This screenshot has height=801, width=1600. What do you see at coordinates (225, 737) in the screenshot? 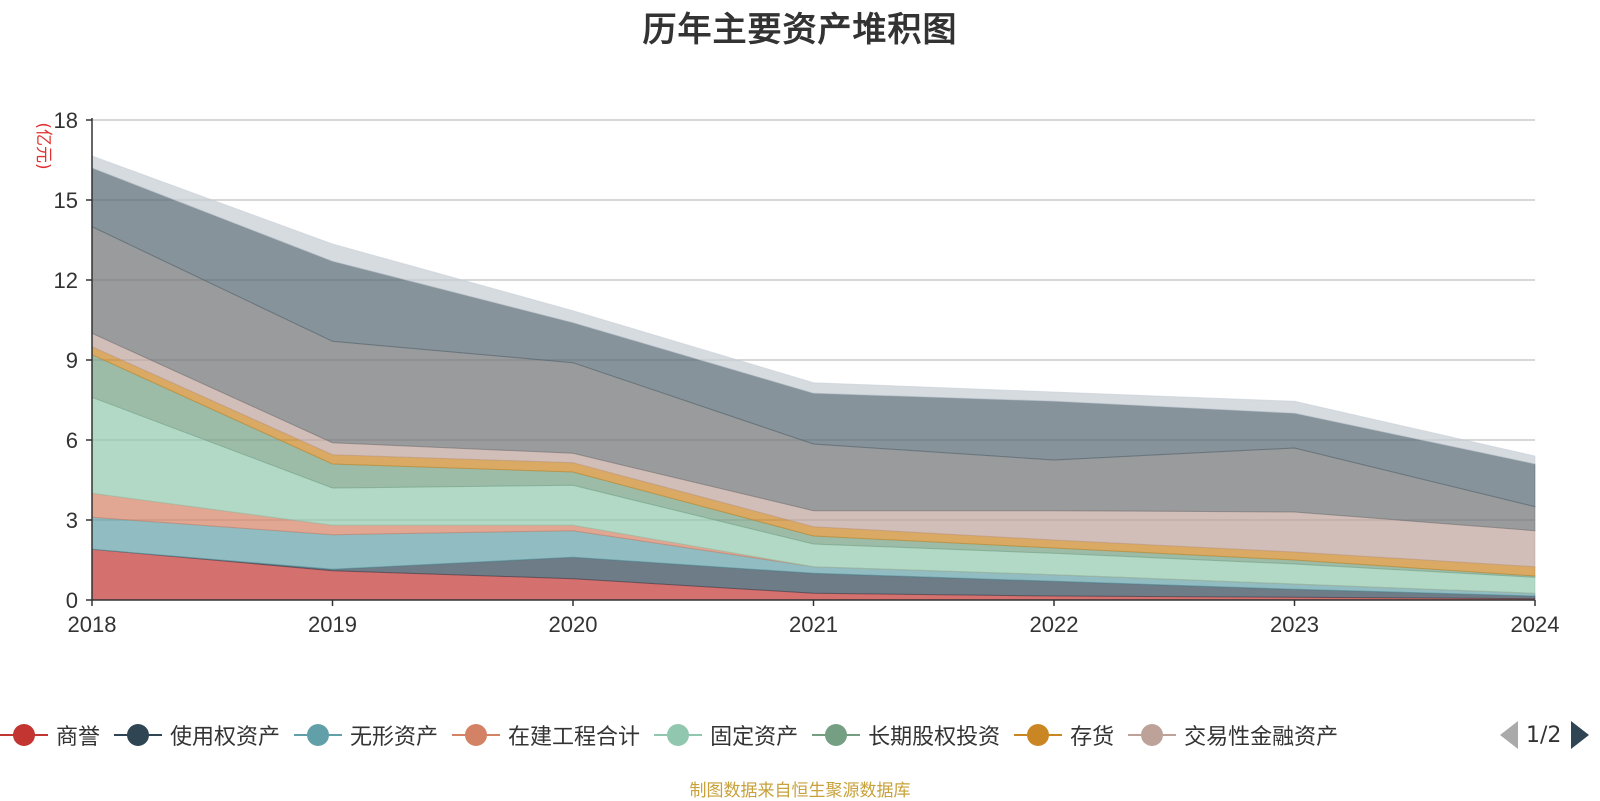
I see `legend-label: 使用权资产` at bounding box center [225, 737].